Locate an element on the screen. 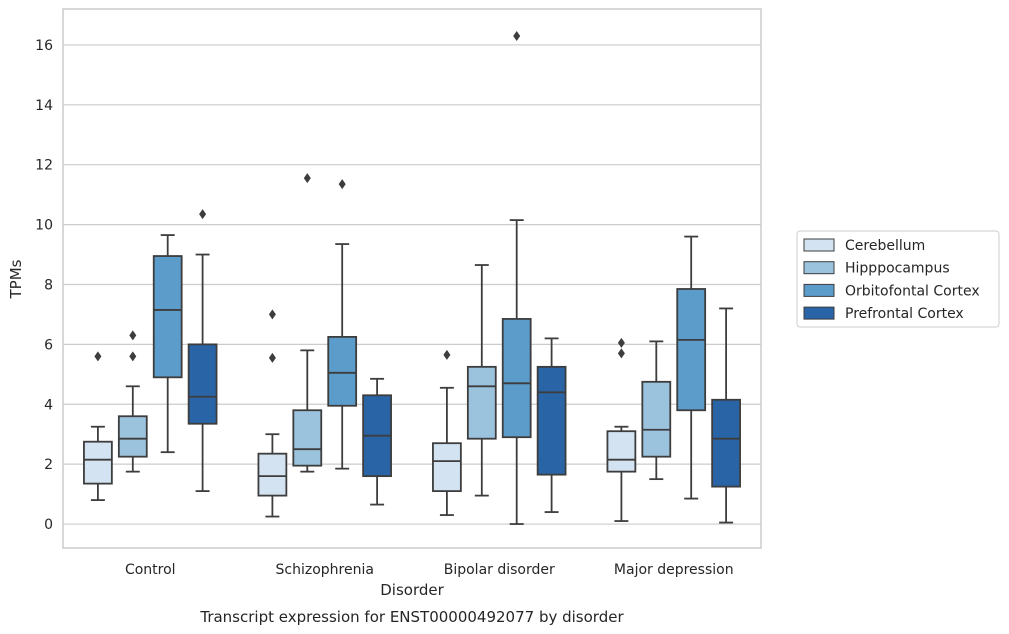 The width and height of the screenshot is (1009, 634). x-tick-label: Control is located at coordinates (150, 570).